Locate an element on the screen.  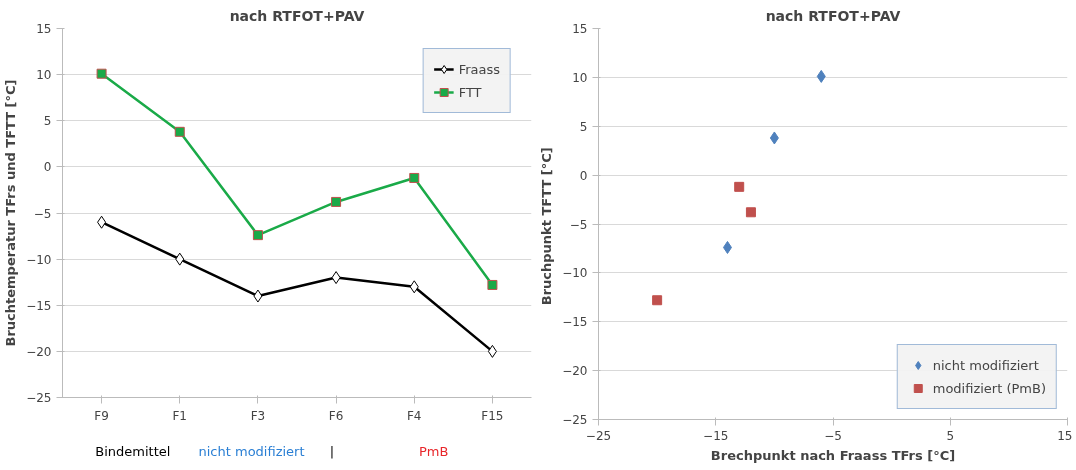
text: PmB is located at coordinates (433, 451).